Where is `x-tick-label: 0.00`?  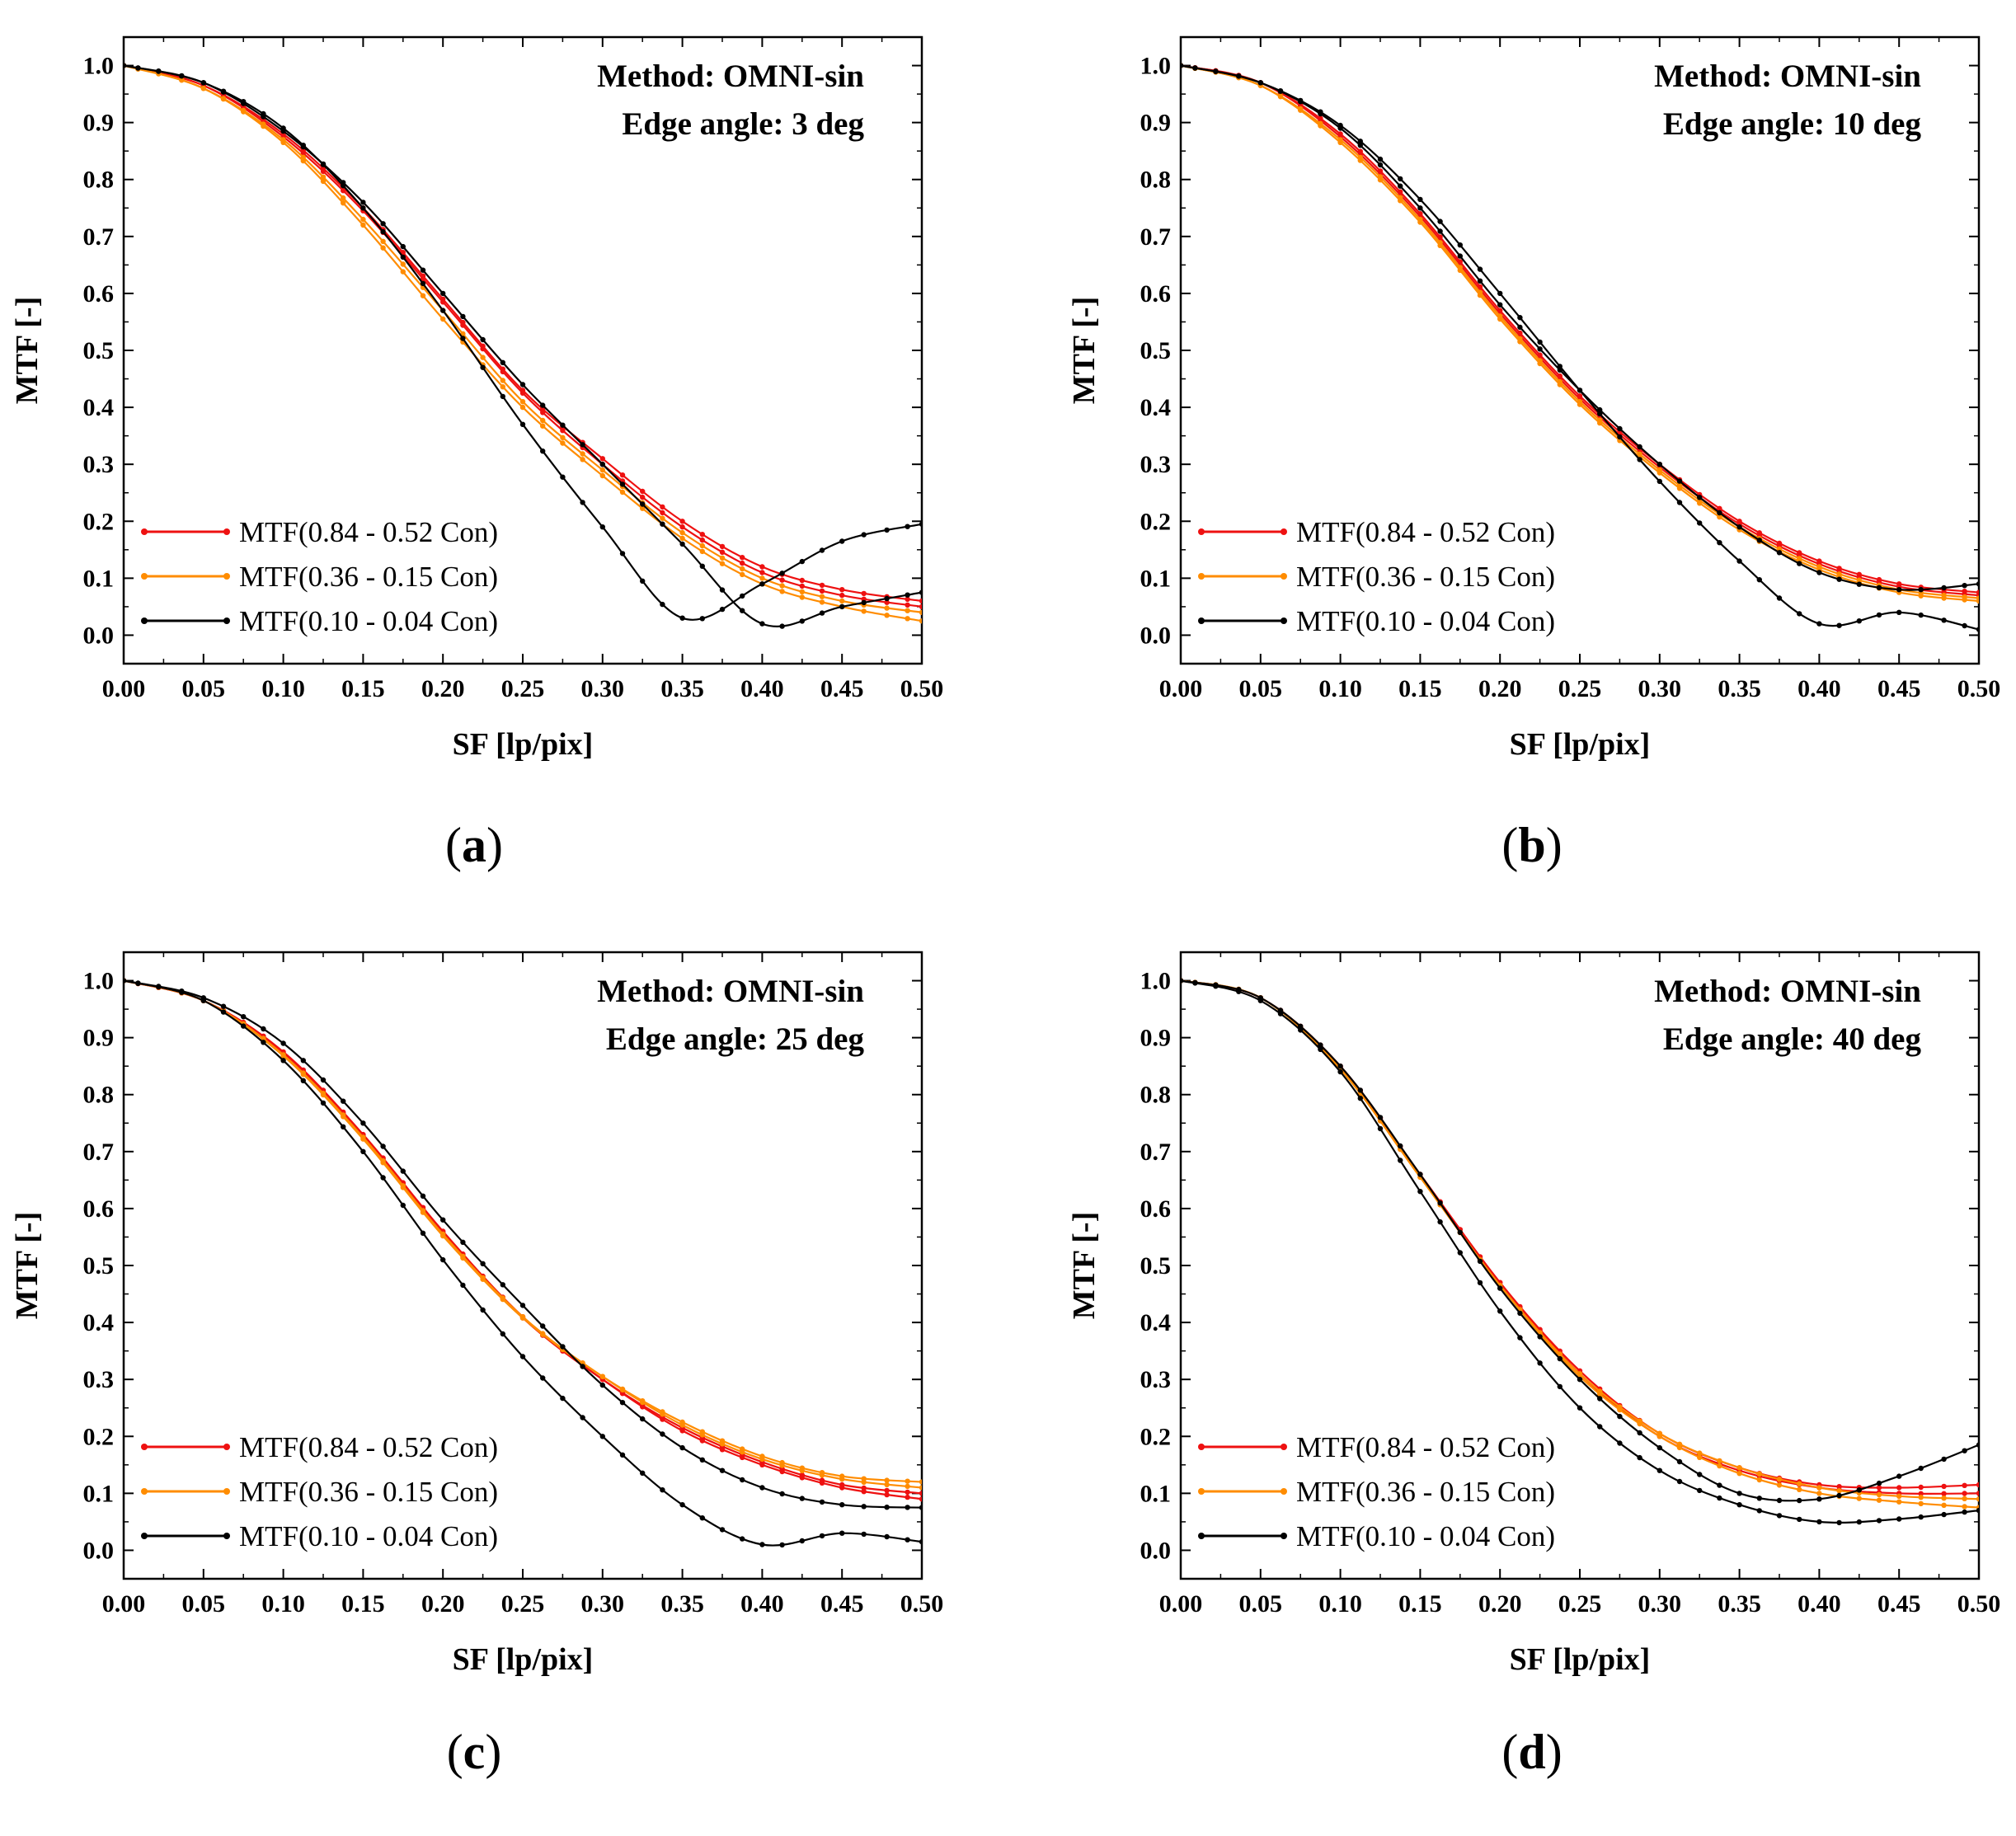
x-tick-label: 0.00 is located at coordinates (124, 688).